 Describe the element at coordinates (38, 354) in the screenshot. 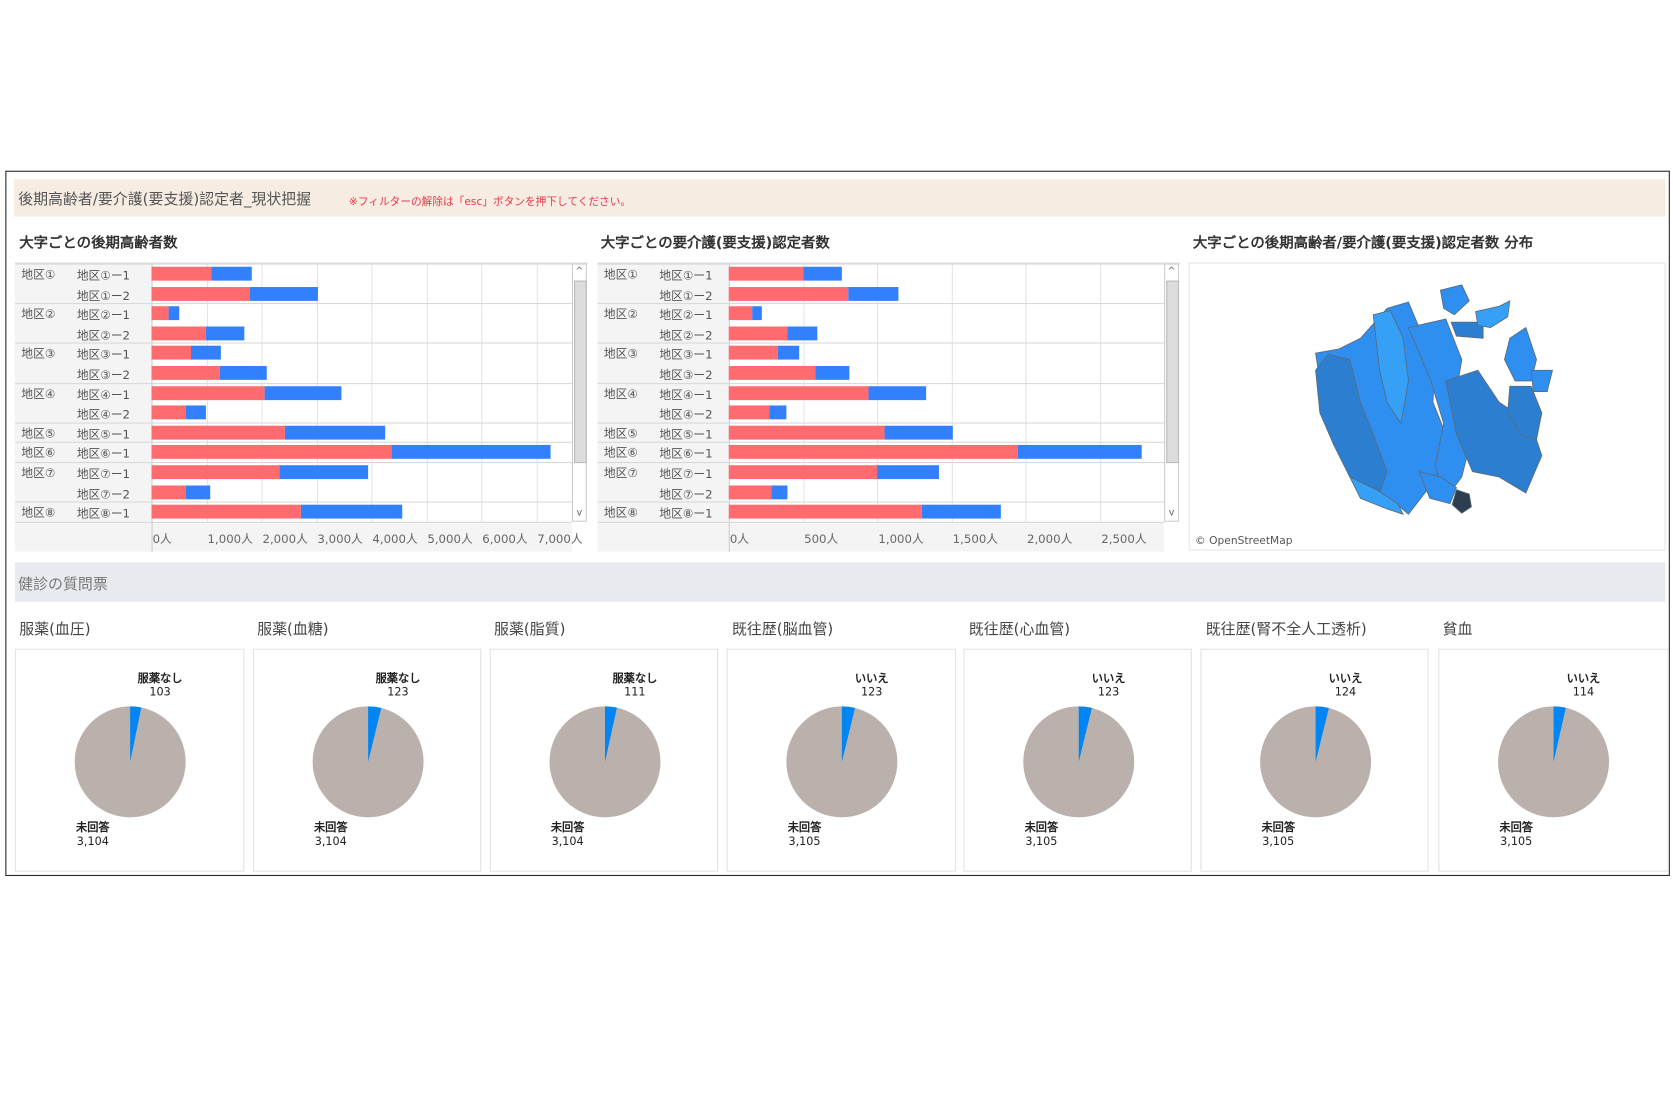

I see `group-label: 地区③` at that location.